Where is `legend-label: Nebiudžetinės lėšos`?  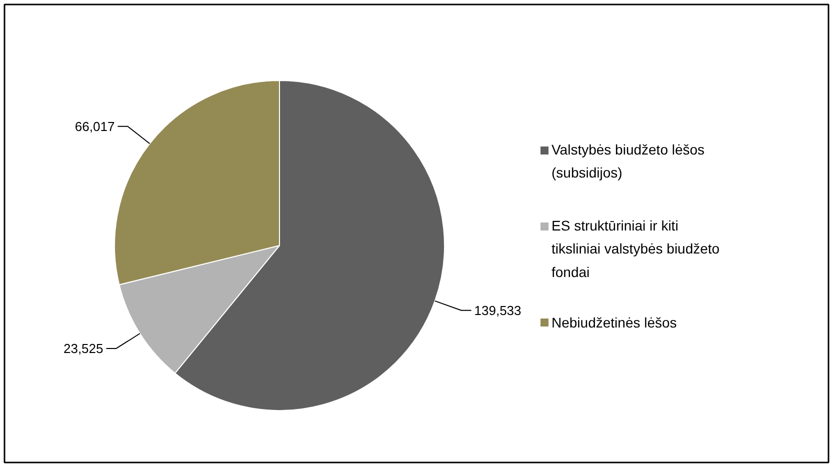
legend-label: Nebiudžetinės lėšos is located at coordinates (614, 322).